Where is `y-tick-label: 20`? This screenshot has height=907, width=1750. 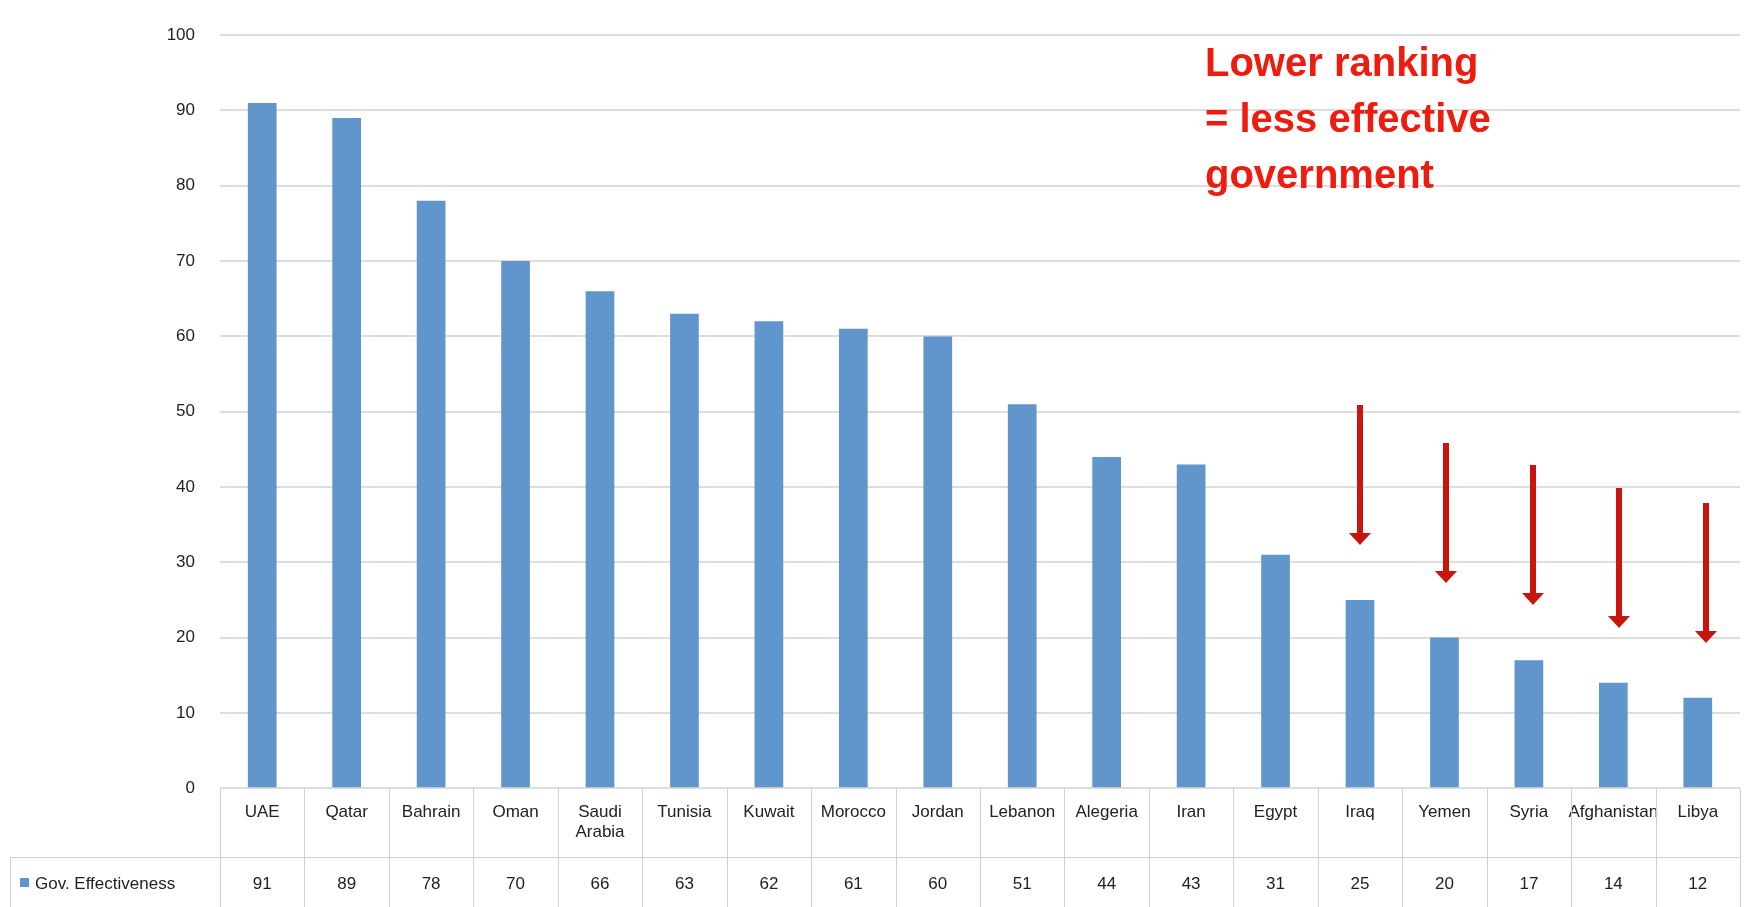 y-tick-label: 20 is located at coordinates (185, 637).